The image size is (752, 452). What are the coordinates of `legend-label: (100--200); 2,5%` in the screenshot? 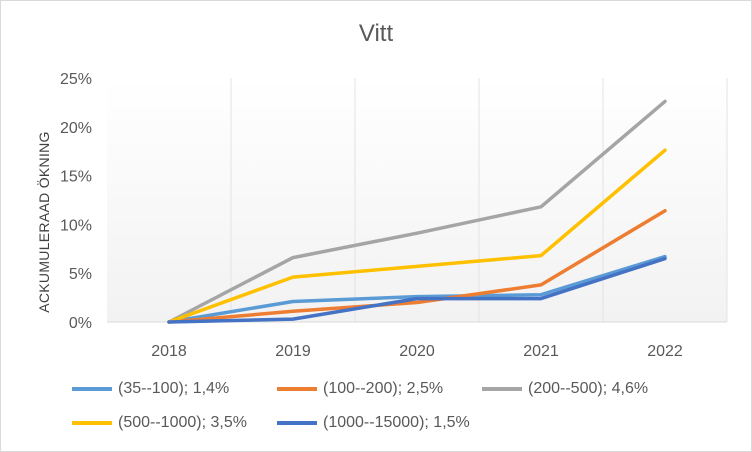 It's located at (383, 388).